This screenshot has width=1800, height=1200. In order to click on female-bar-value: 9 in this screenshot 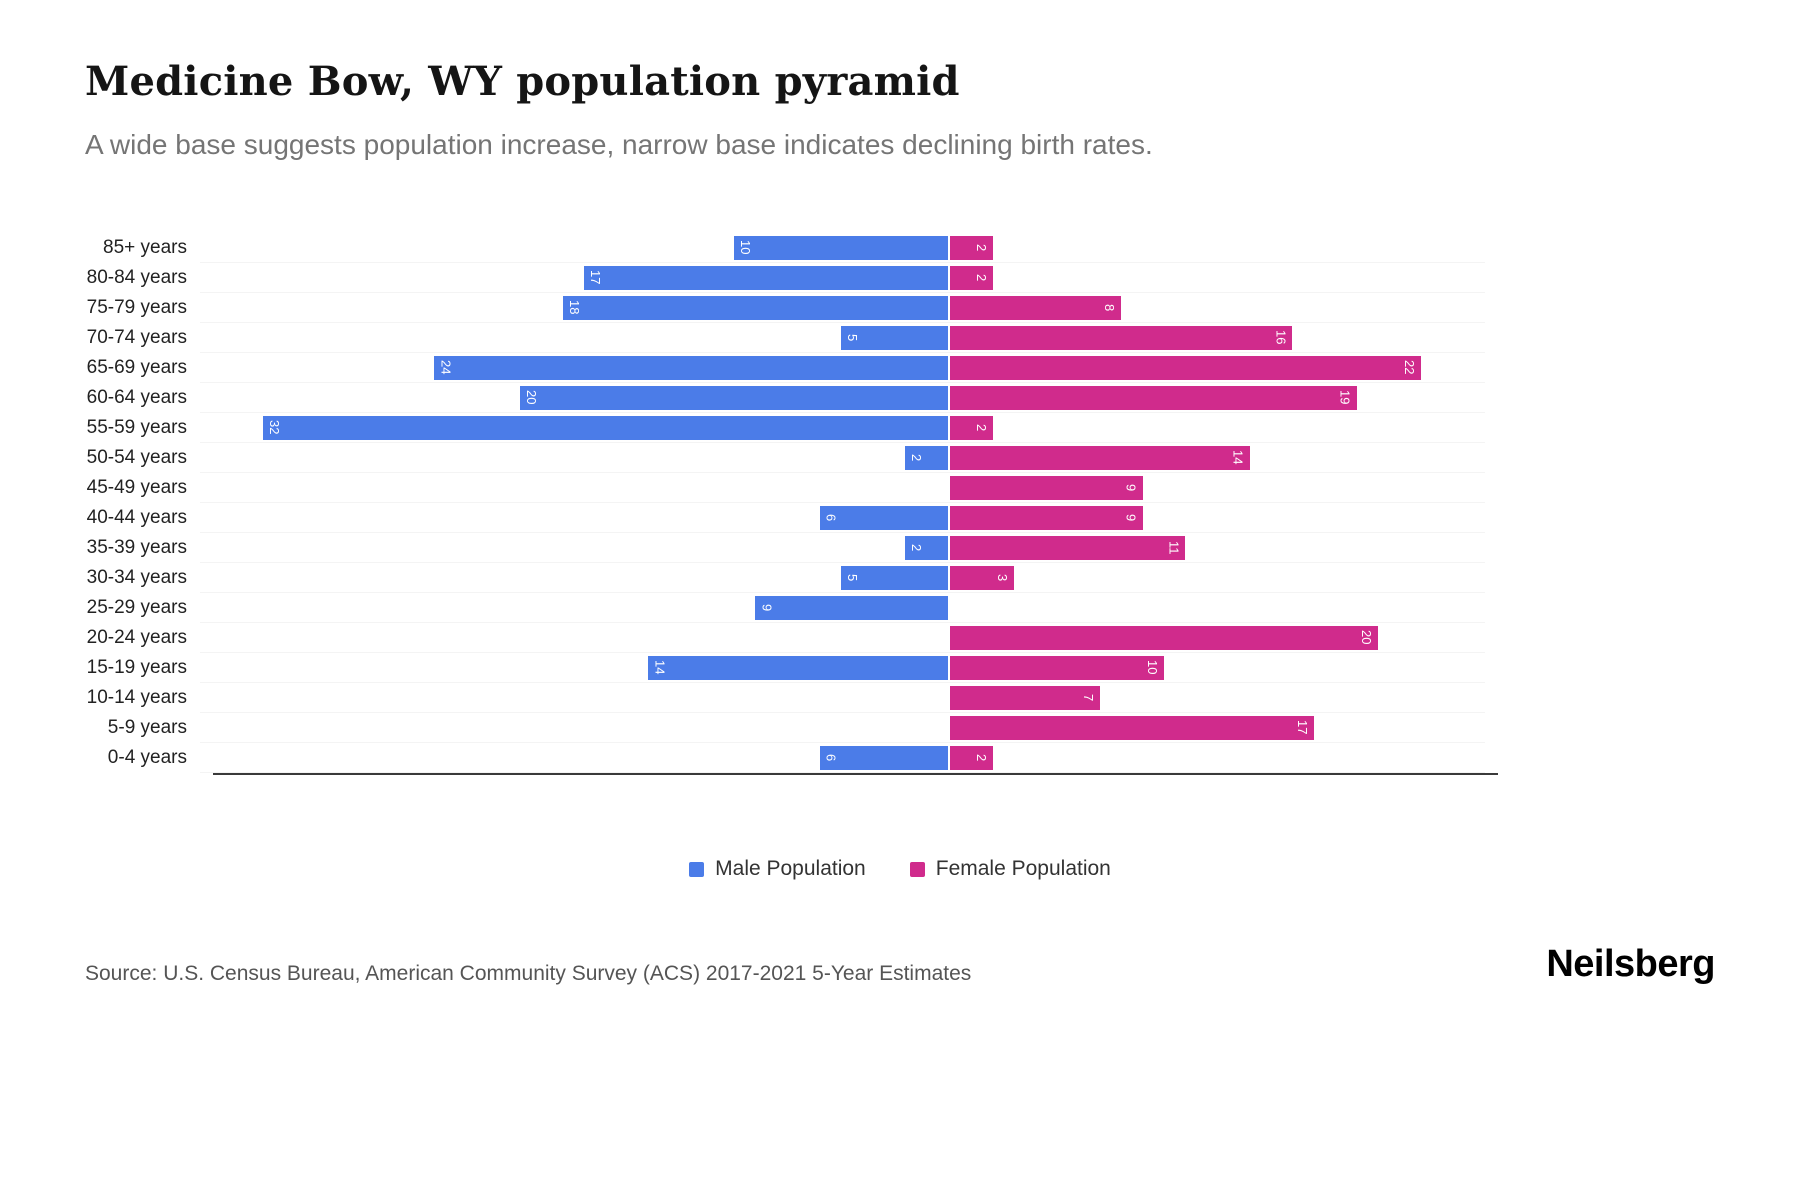, I will do `click(1131, 517)`.